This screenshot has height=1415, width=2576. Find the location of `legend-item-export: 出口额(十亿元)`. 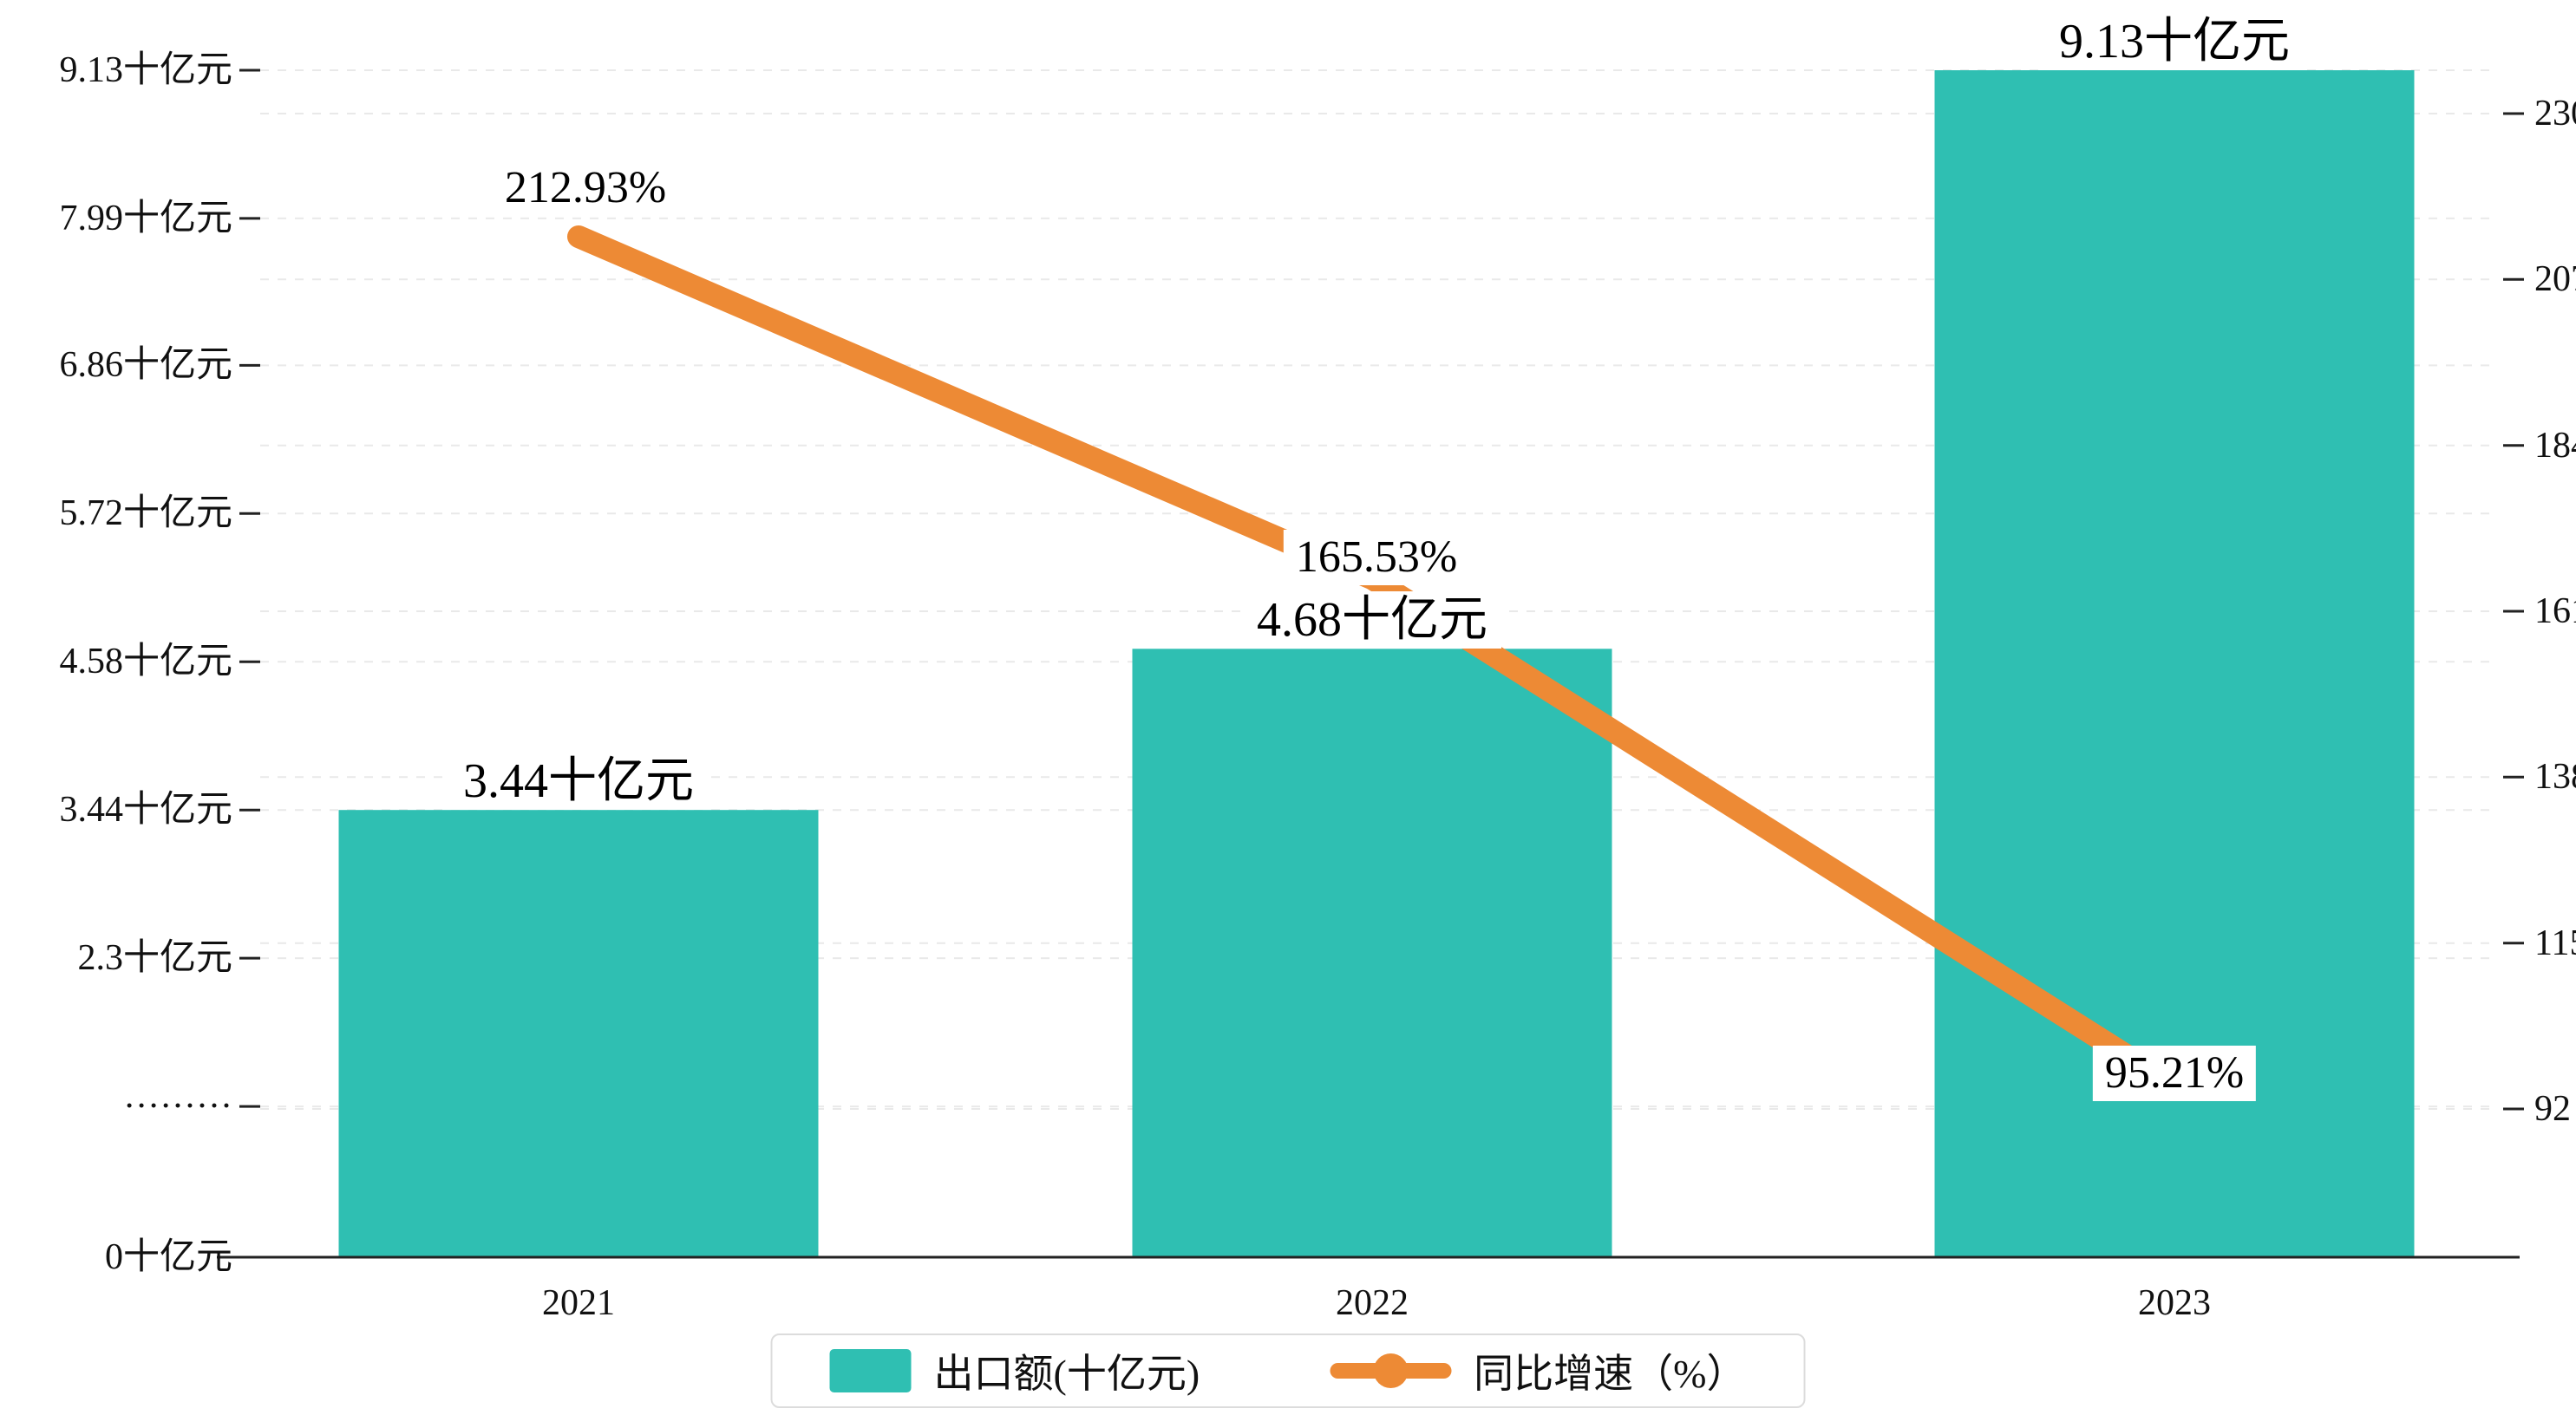

legend-item-export: 出口额(十亿元) is located at coordinates (1014, 1370).